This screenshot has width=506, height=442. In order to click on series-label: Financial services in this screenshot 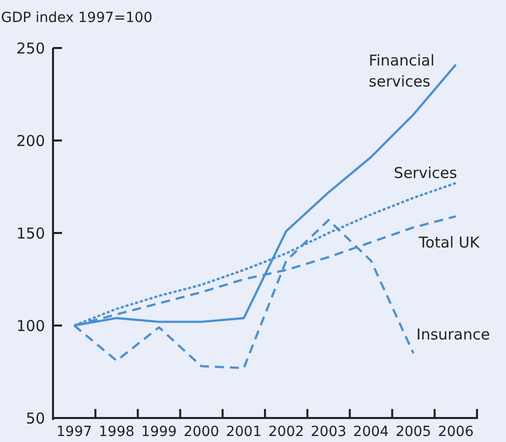, I will do `click(401, 71)`.